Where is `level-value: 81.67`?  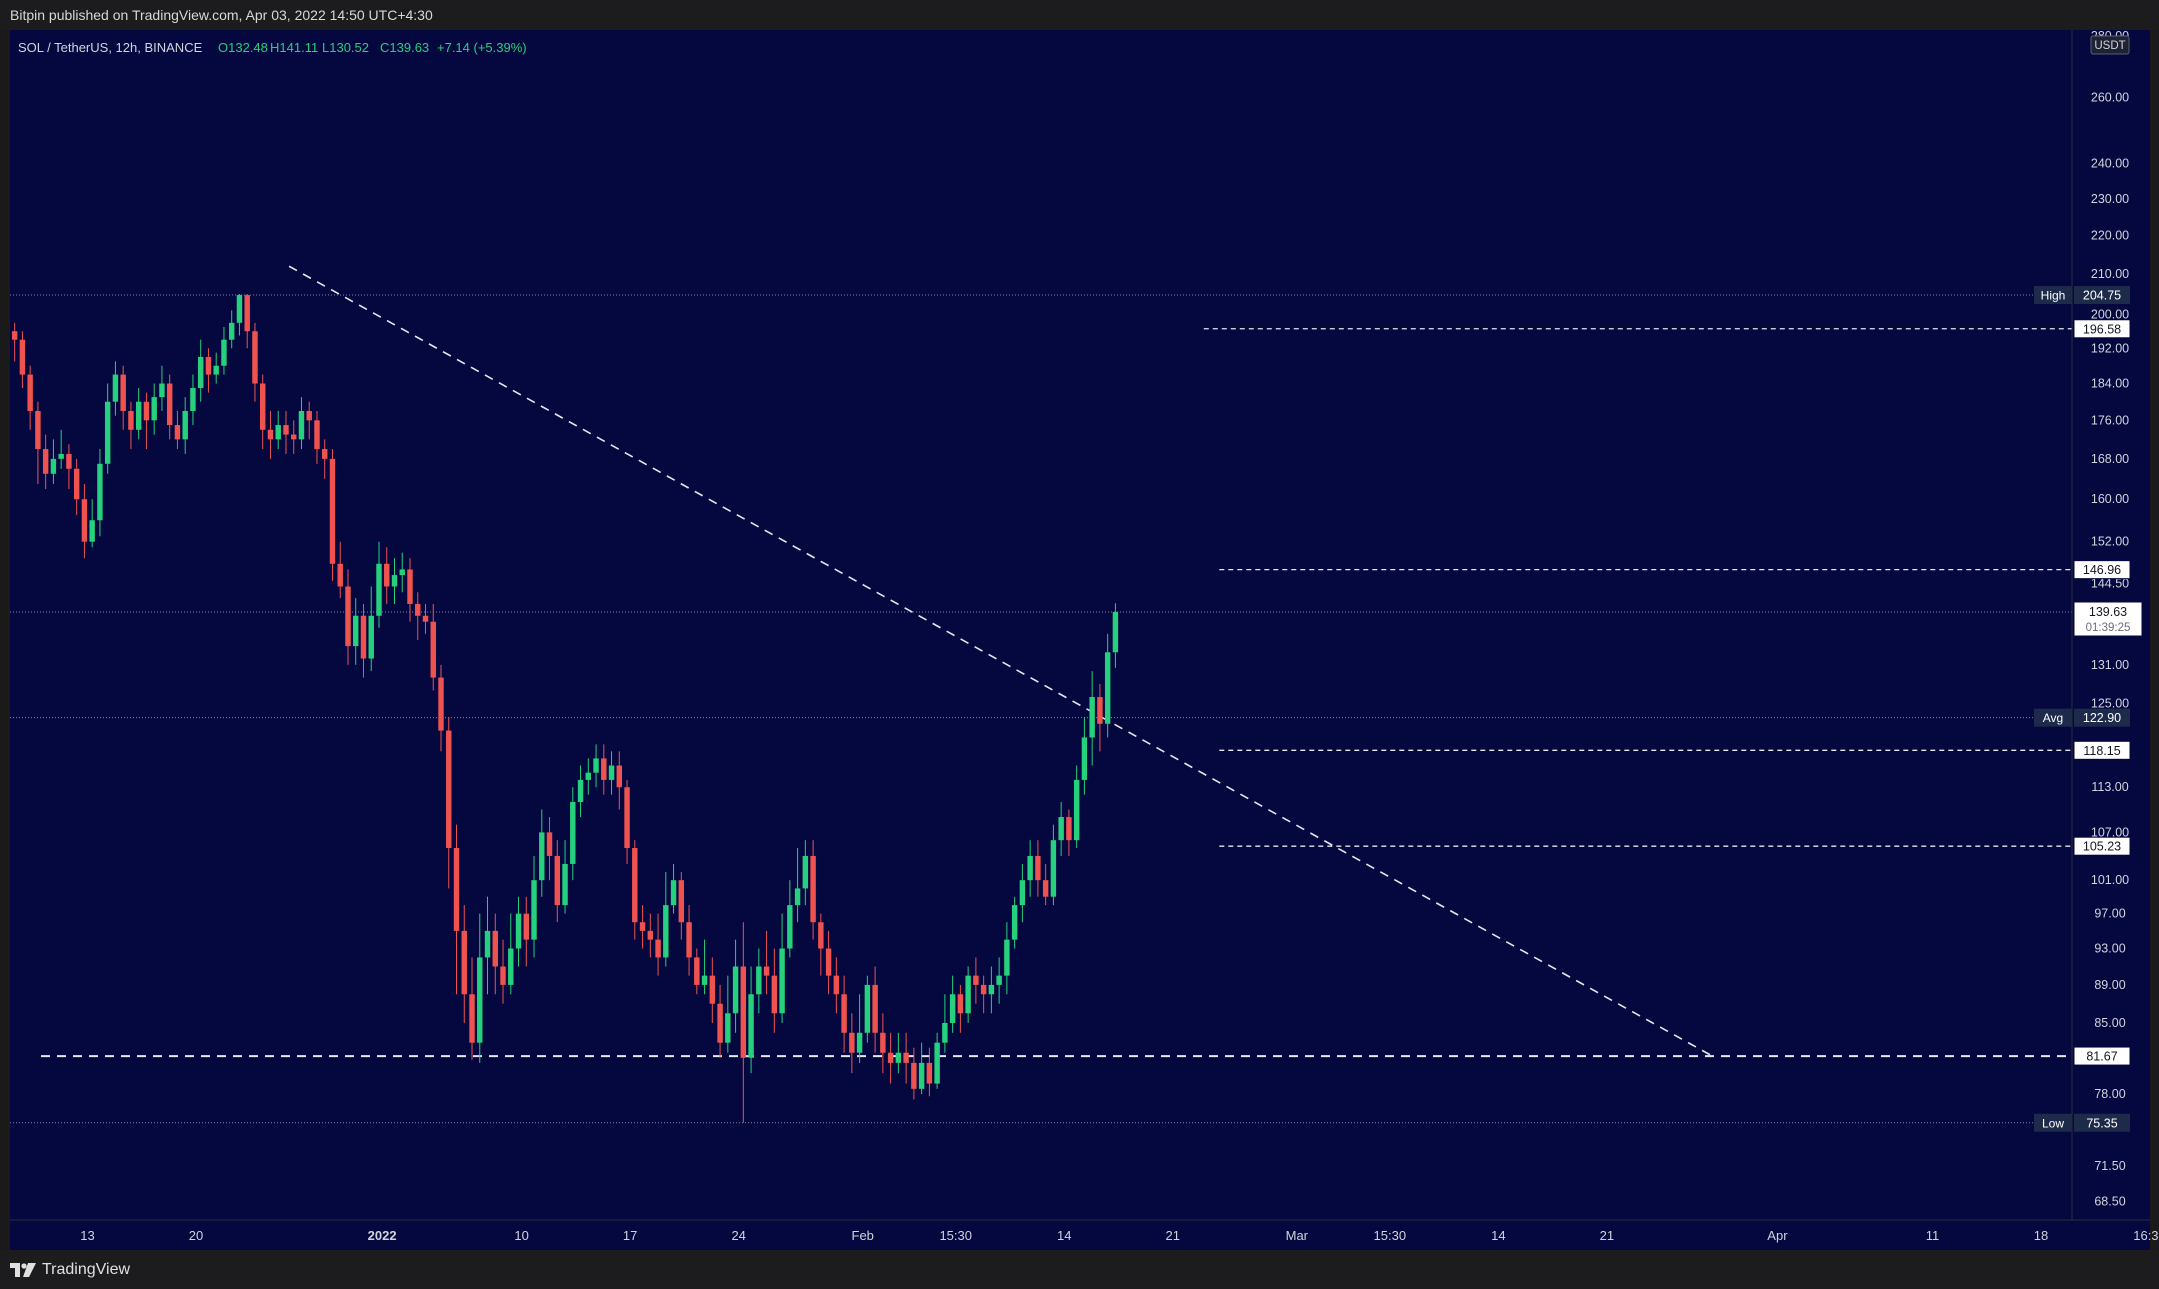
level-value: 81.67 is located at coordinates (2101, 1057).